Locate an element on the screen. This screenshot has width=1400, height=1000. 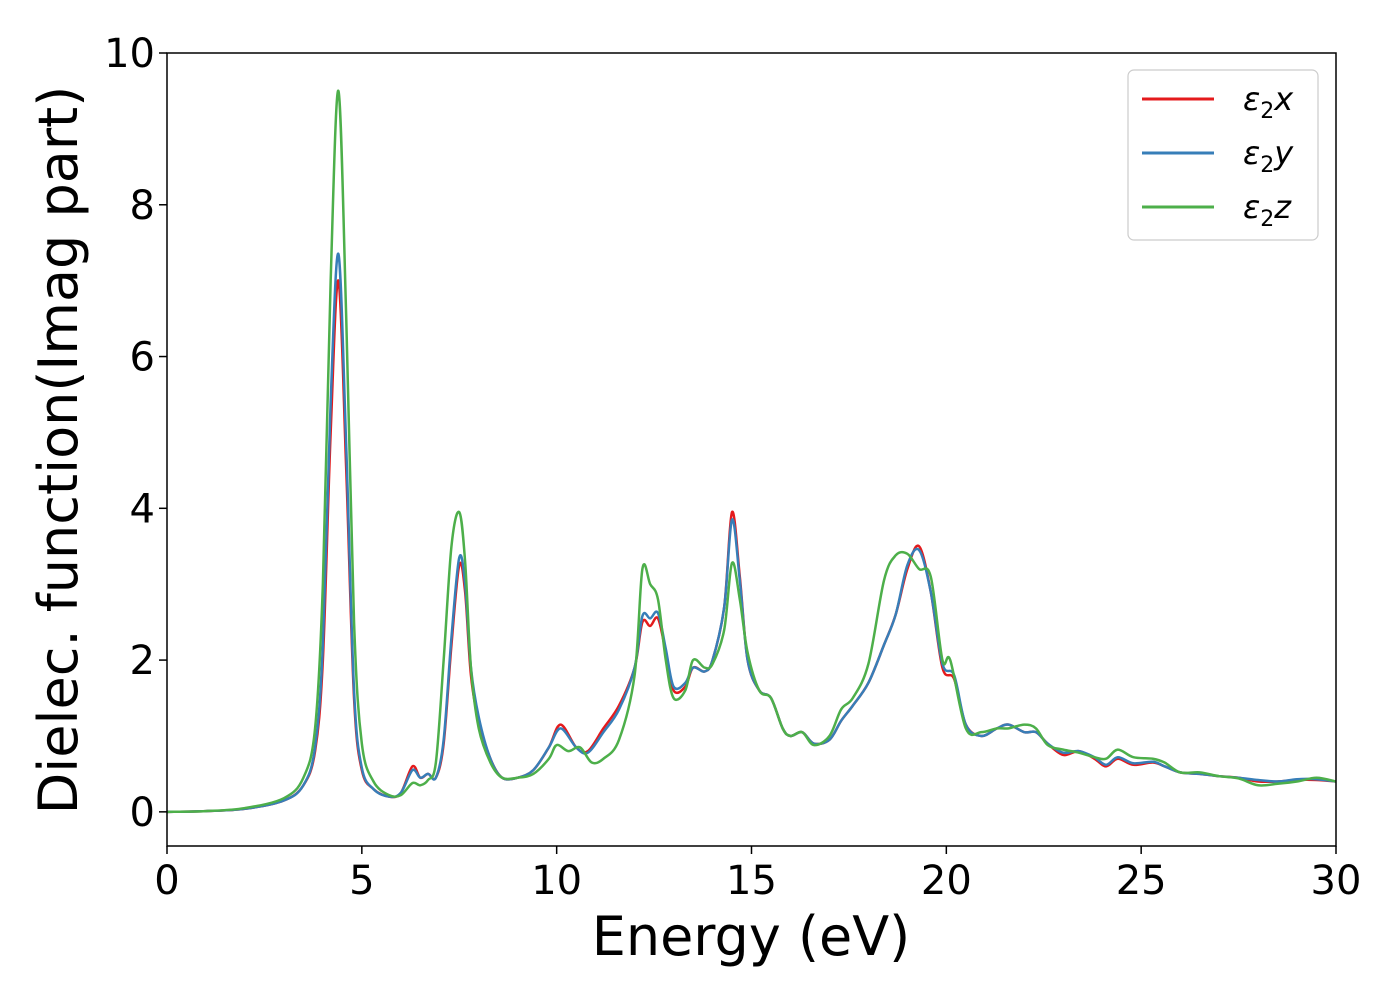
y-tick-label: 10 is located at coordinates (129, 54).